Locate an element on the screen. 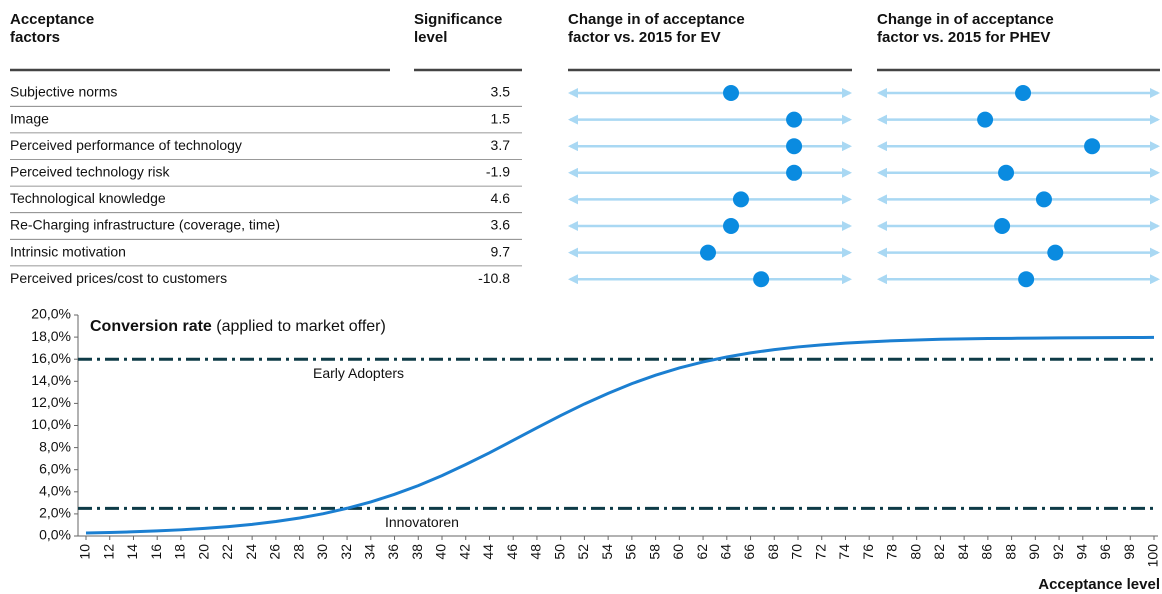  significance: 3.5 is located at coordinates (501, 92).